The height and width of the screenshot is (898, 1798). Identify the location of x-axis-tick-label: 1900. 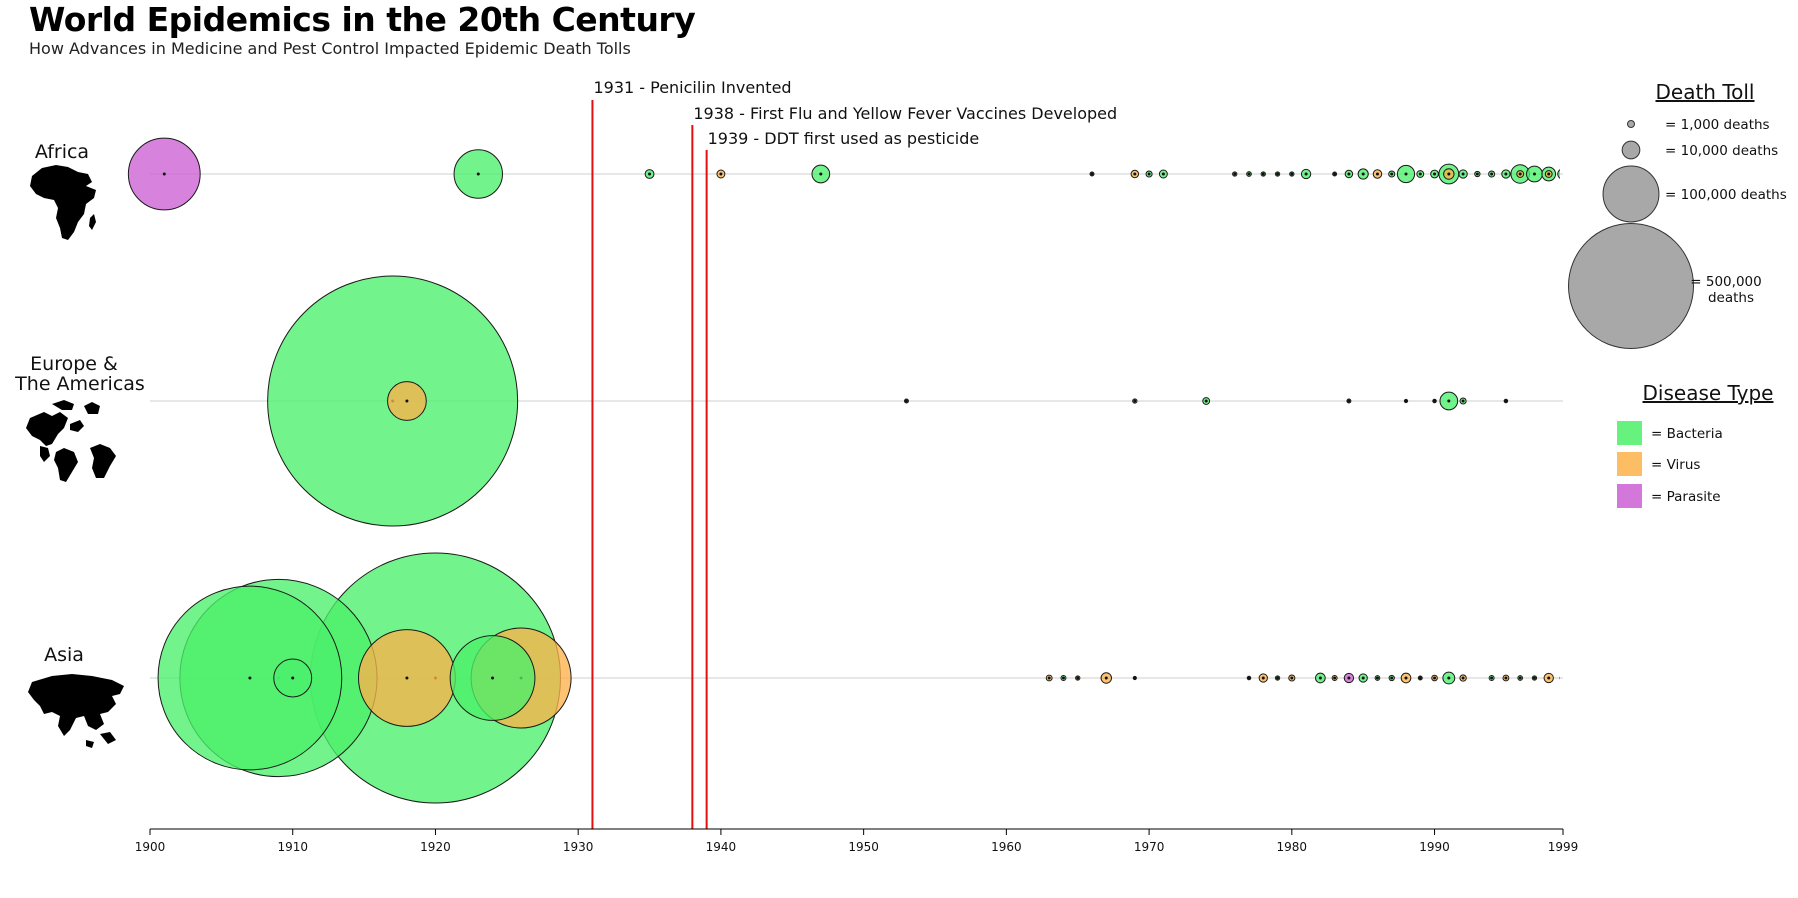
(150, 847).